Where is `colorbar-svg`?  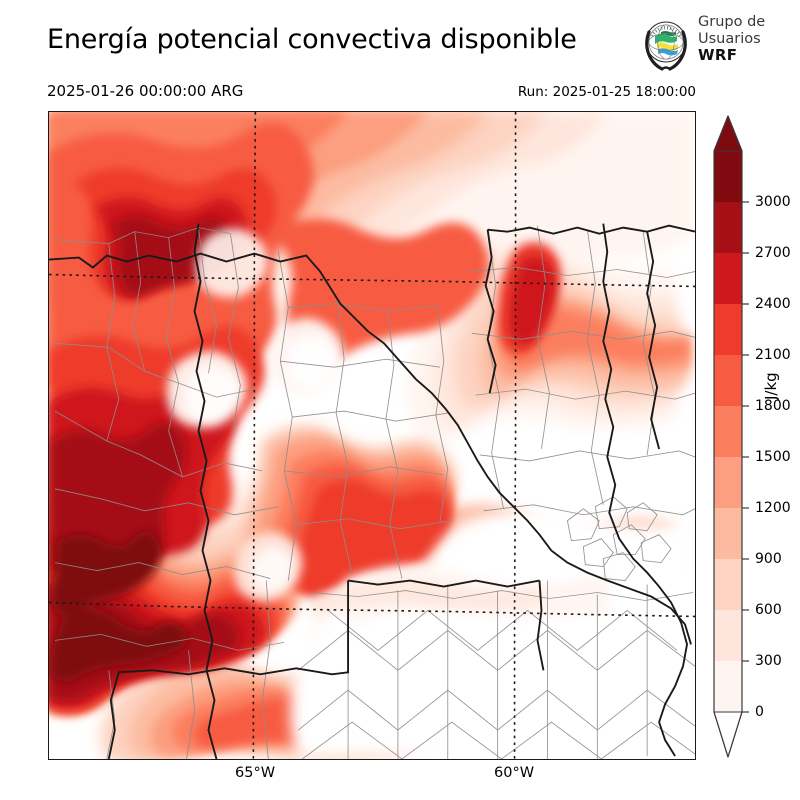
colorbar-svg is located at coordinates (731, 436).